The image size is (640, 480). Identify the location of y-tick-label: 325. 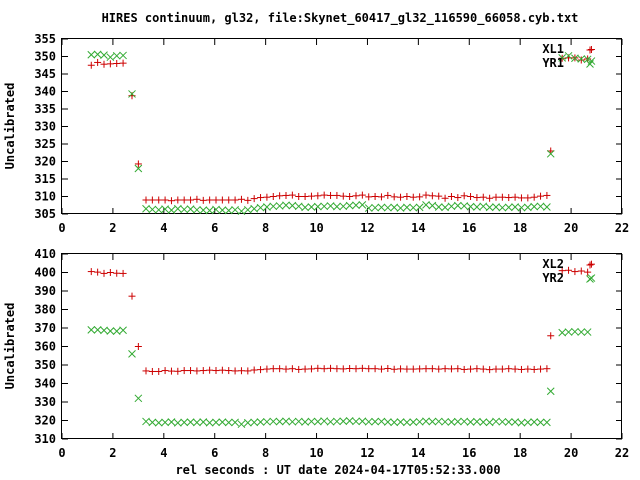
(45, 144).